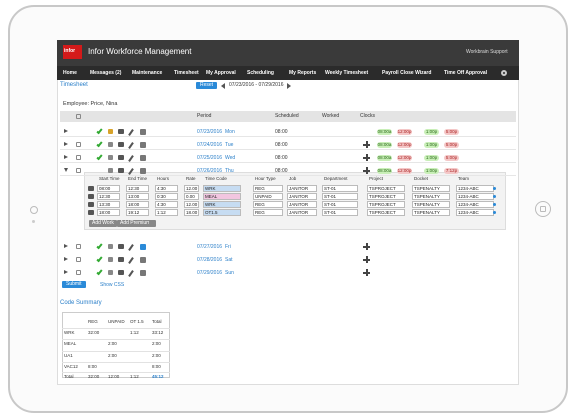 This screenshot has height=419, width=576. I want to click on period-date: 07/29/2016, so click(210, 273).